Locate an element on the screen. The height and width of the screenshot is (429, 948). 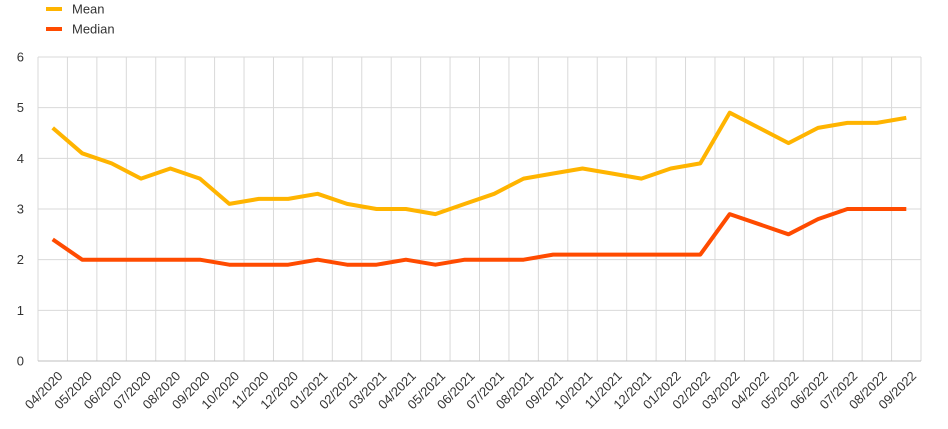
y-axis-ticks: 0 1 2 3 4 5 6 is located at coordinates (20, 209).